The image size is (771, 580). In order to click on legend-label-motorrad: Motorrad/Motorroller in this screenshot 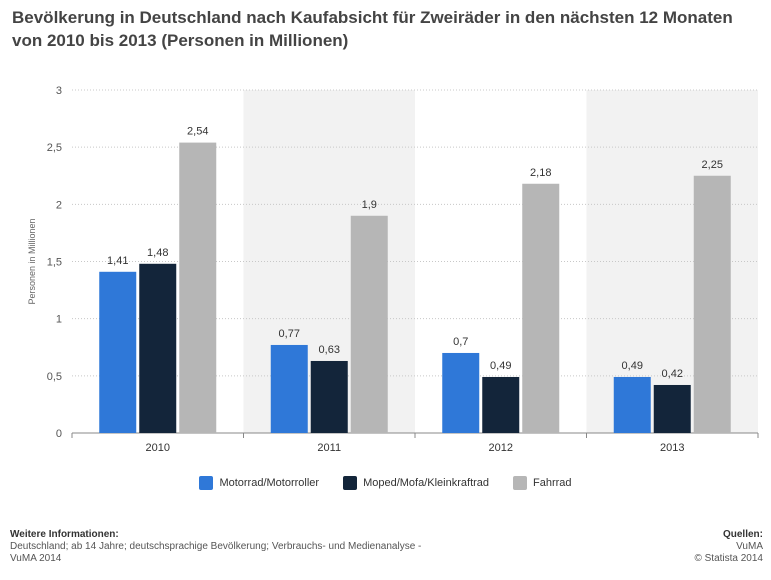, I will do `click(269, 483)`.